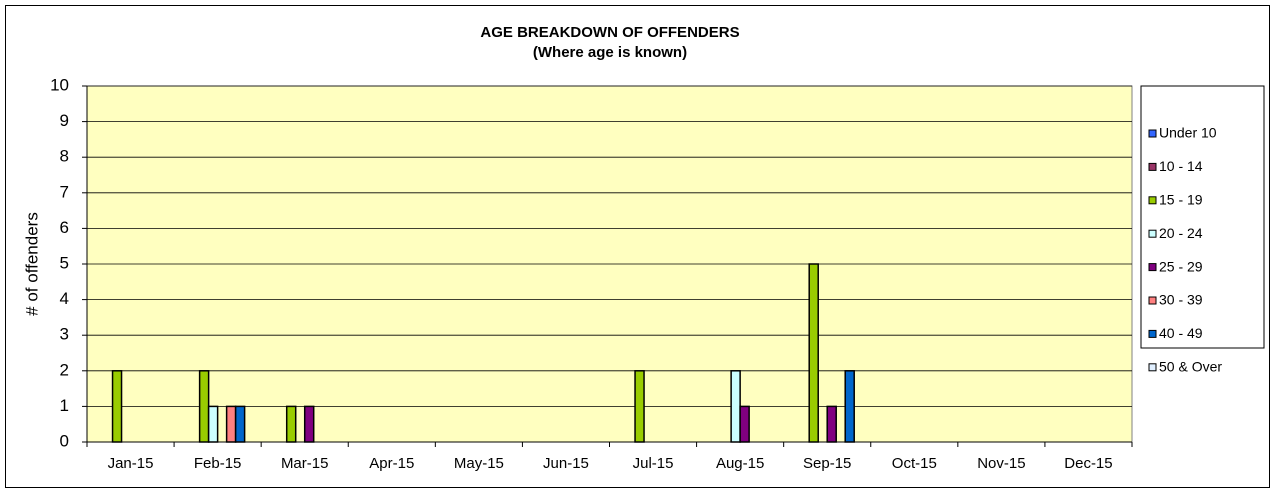 Image resolution: width=1276 pixels, height=493 pixels. What do you see at coordinates (609, 32) in the screenshot?
I see `chart-title: AGE BREAKDOWN OF OFFENDERS` at bounding box center [609, 32].